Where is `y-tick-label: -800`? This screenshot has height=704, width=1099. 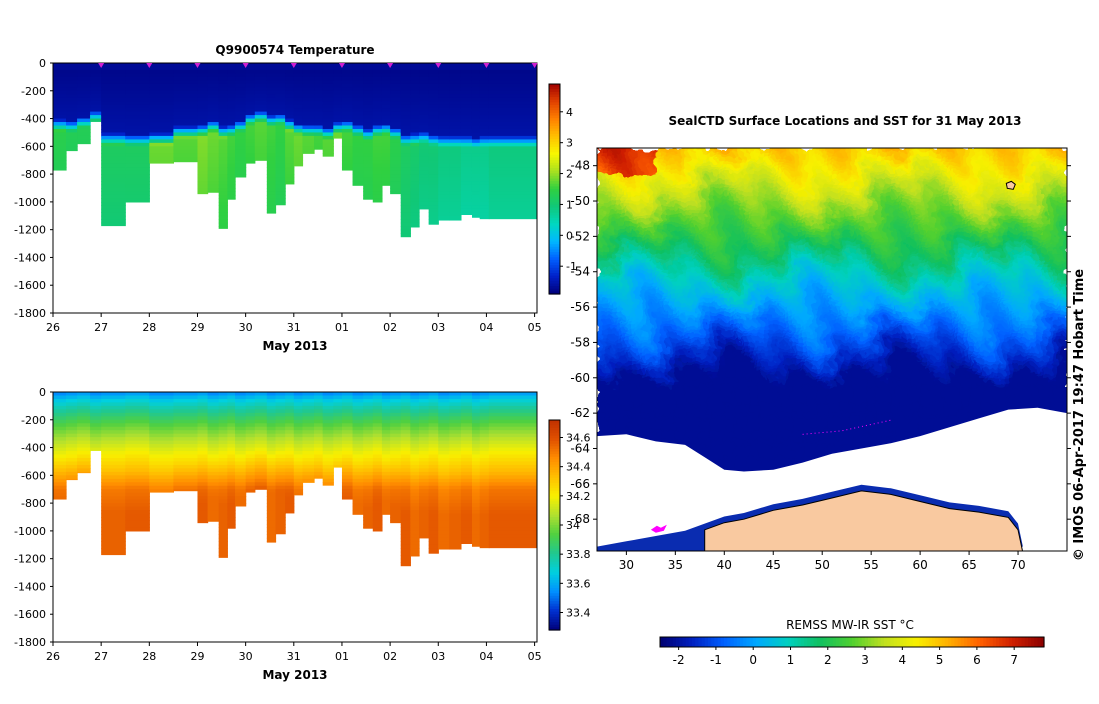
y-tick-label: -800 is located at coordinates (33, 503).